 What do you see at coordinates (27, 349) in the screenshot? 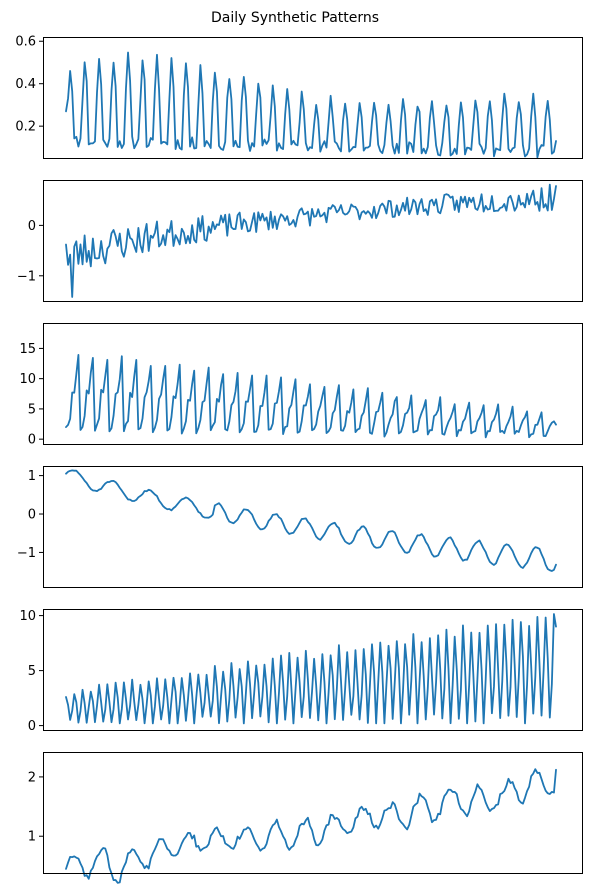
I see `y-tick-label: 15` at bounding box center [27, 349].